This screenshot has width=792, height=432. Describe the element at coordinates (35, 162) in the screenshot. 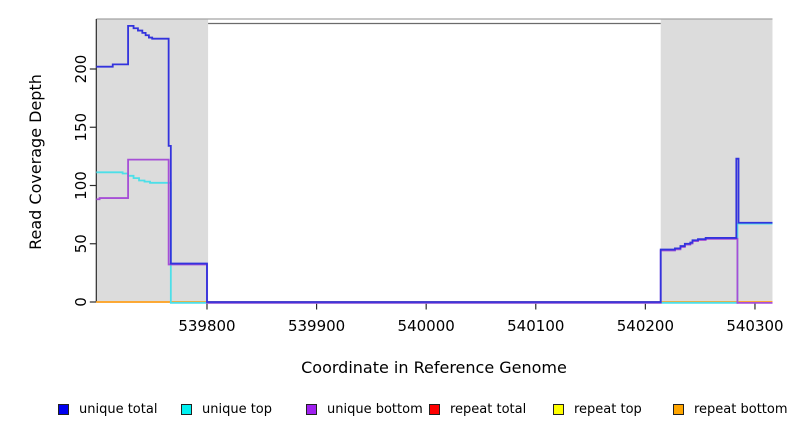

I see `y-axis-label: Read Coverage Depth` at that location.